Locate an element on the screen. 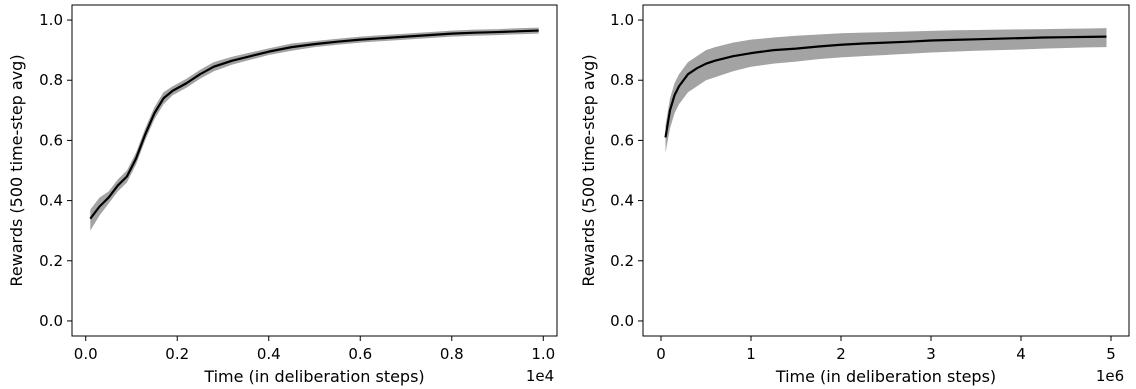 The width and height of the screenshot is (1136, 389). x-tick-label: 0.8 is located at coordinates (452, 354).